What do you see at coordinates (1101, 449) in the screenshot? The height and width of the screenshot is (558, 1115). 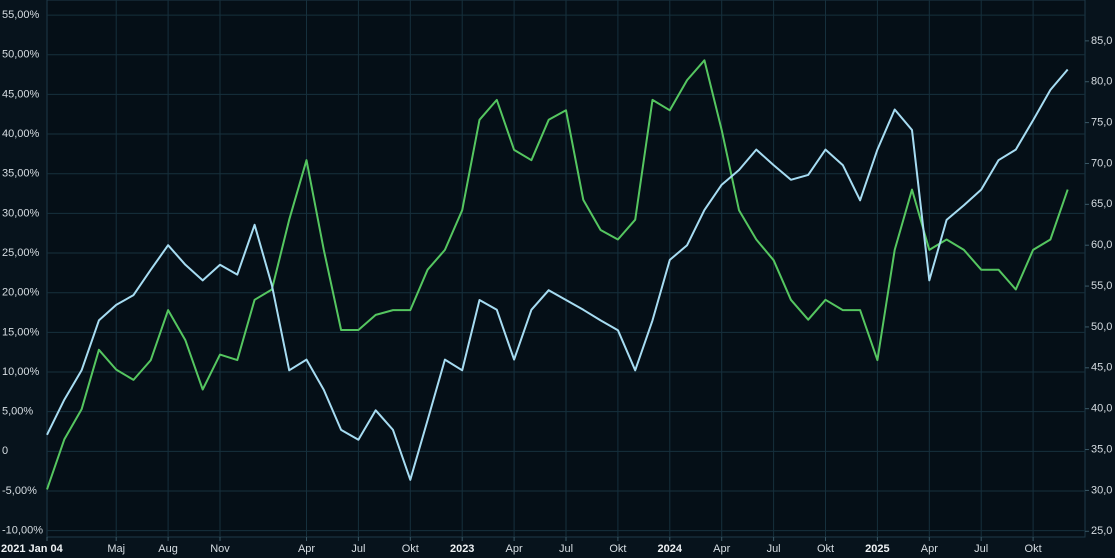 I see `y2-tick-label: 35,0` at bounding box center [1101, 449].